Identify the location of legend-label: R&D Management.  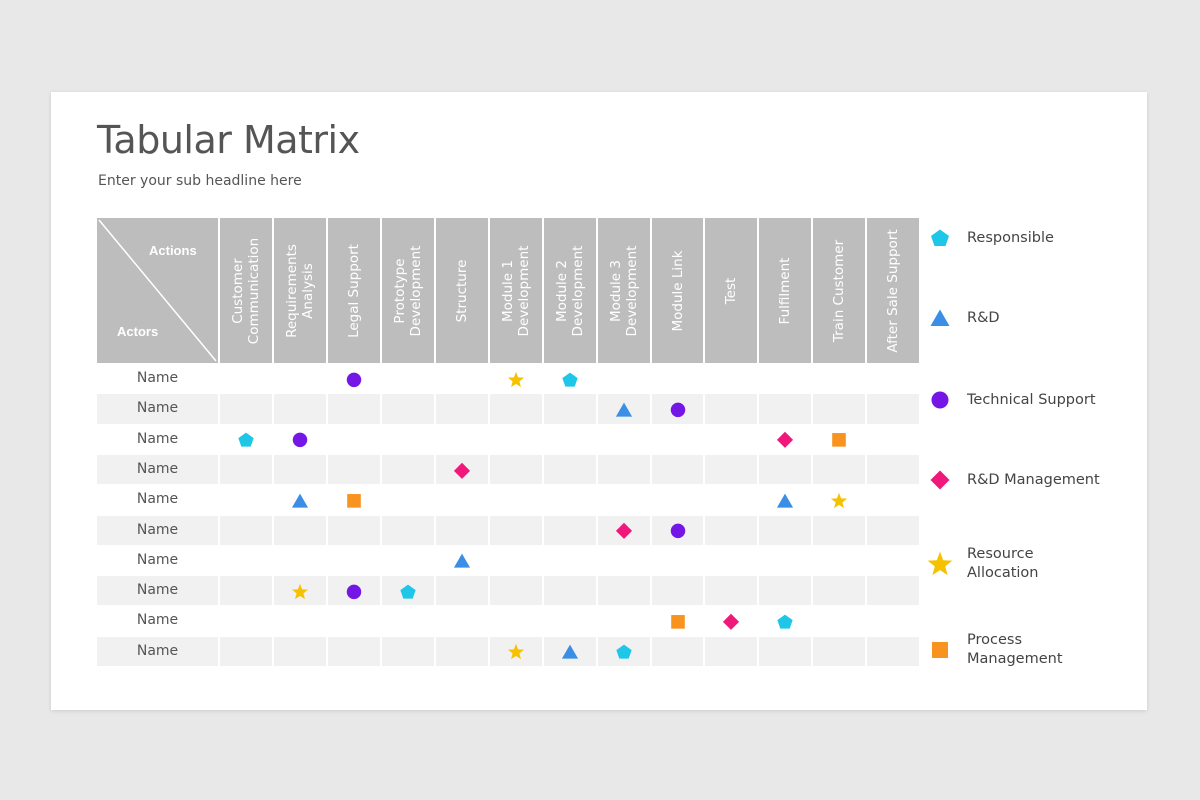
(1033, 479).